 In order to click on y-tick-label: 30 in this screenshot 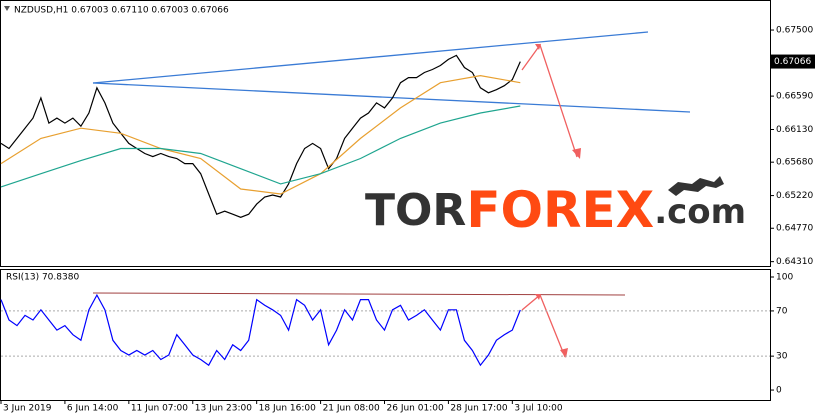, I will do `click(782, 357)`.